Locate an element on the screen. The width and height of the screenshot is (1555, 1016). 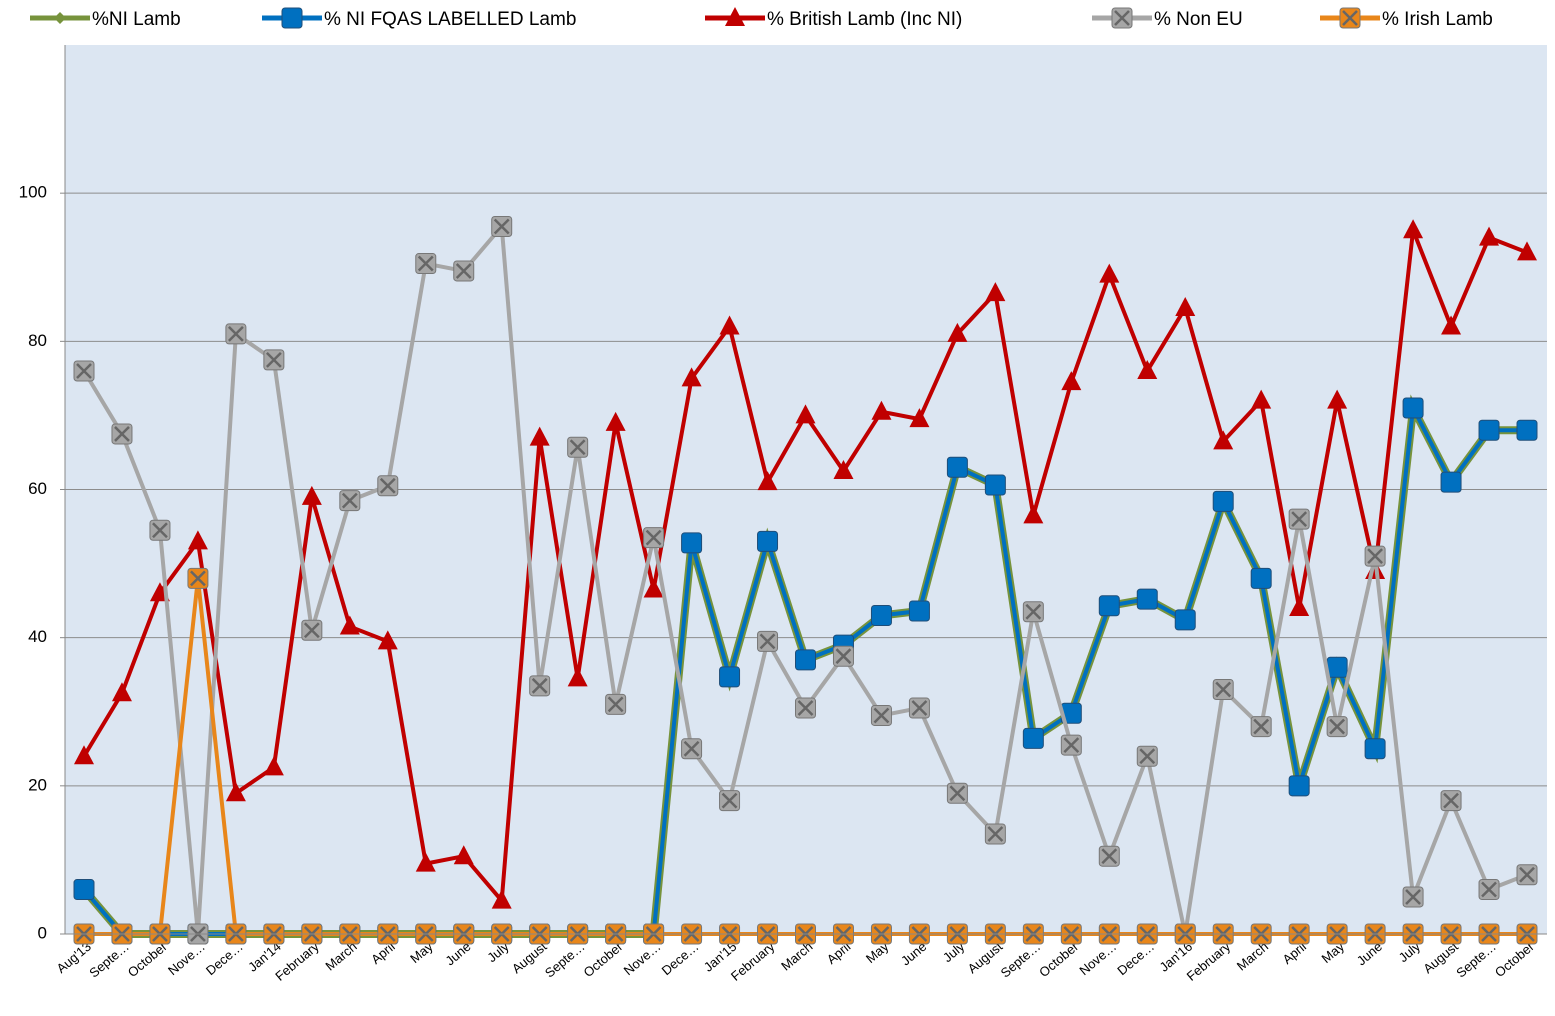
x-tick-label: February is located at coordinates (297, 960).